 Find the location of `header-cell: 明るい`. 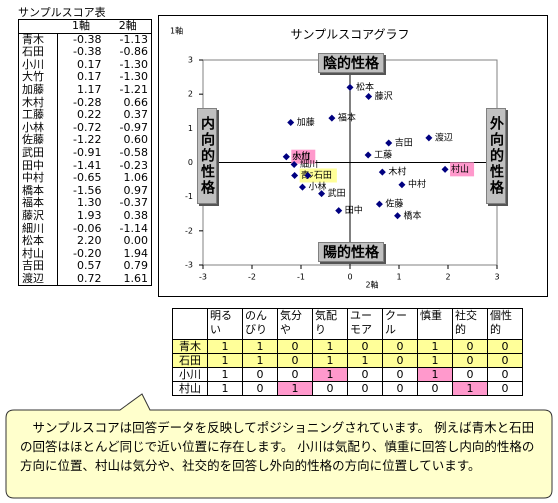

header-cell: 明るい is located at coordinates (225, 324).